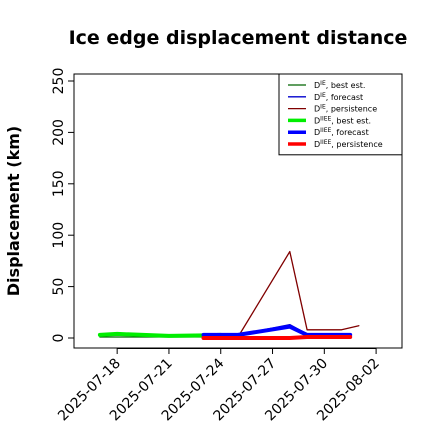 This screenshot has width=440, height=440. I want to click on chart-title: Ice edge displacement distance, so click(238, 38).